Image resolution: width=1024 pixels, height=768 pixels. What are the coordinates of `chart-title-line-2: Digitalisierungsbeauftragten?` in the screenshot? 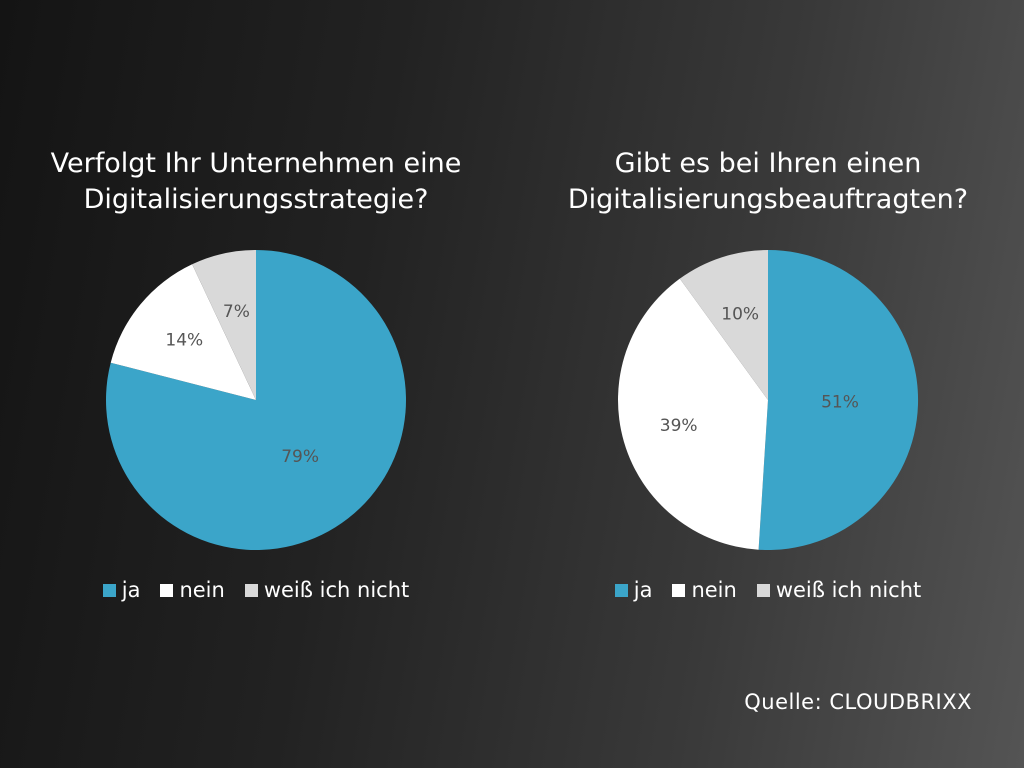 It's located at (768, 199).